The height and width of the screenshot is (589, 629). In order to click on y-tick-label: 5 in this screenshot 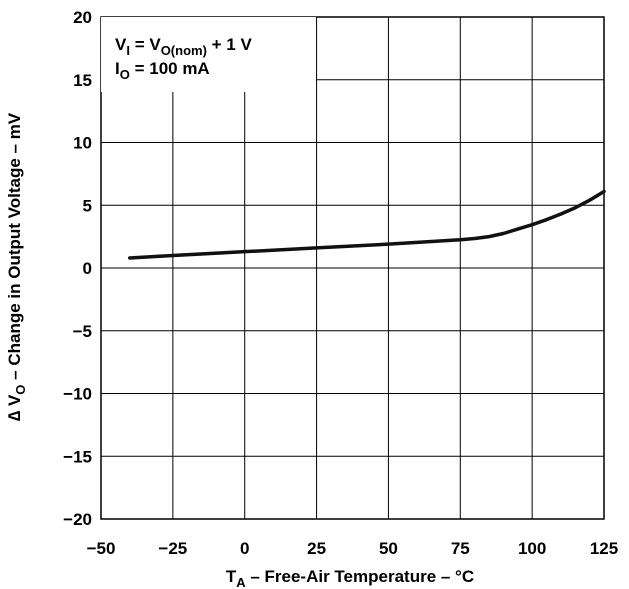, I will do `click(87, 205)`.